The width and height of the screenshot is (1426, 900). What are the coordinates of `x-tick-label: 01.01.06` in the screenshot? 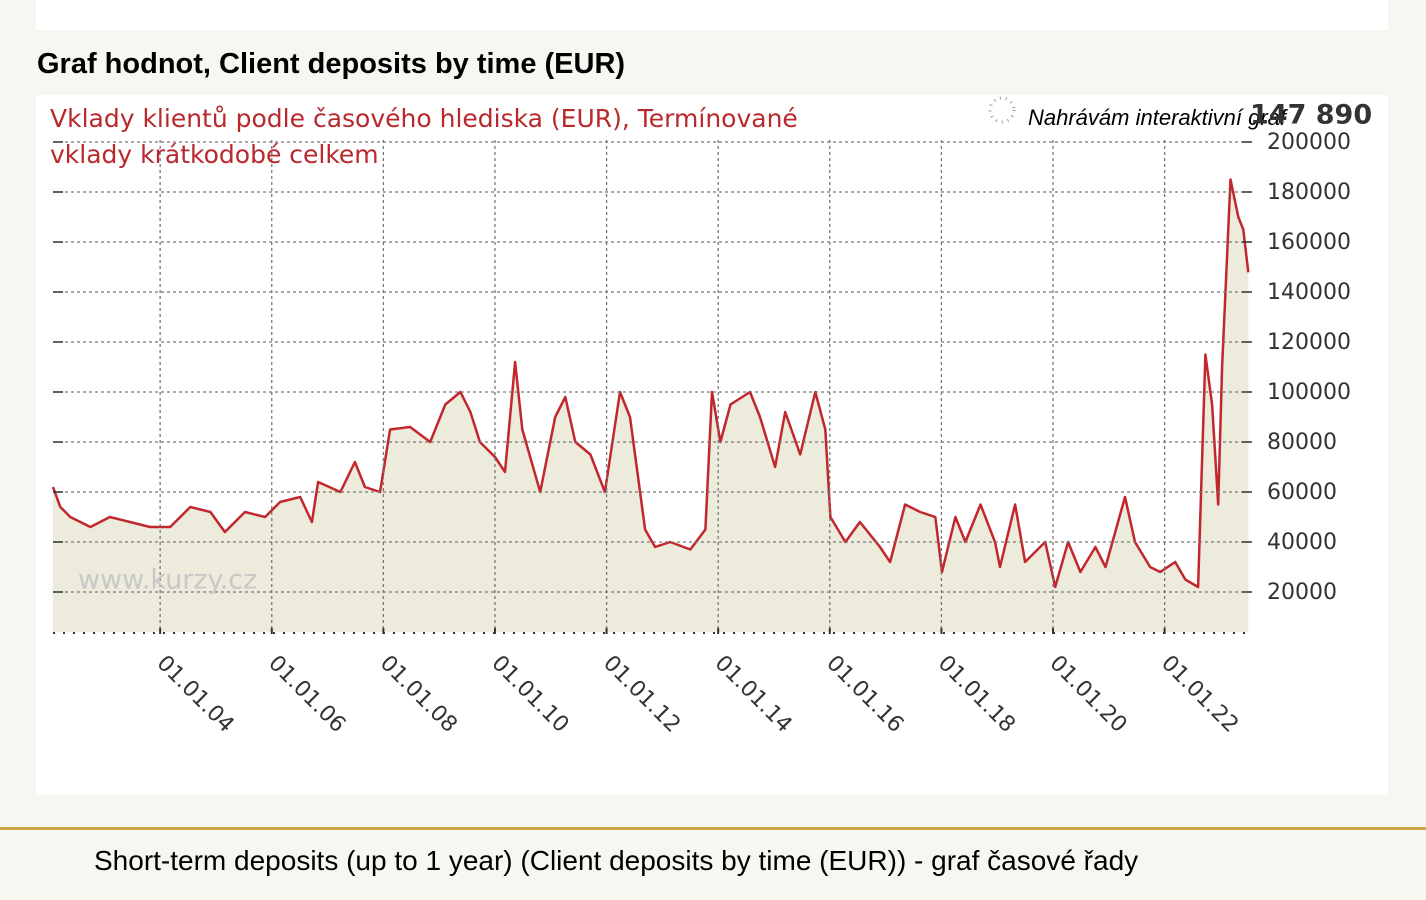 It's located at (306, 694).